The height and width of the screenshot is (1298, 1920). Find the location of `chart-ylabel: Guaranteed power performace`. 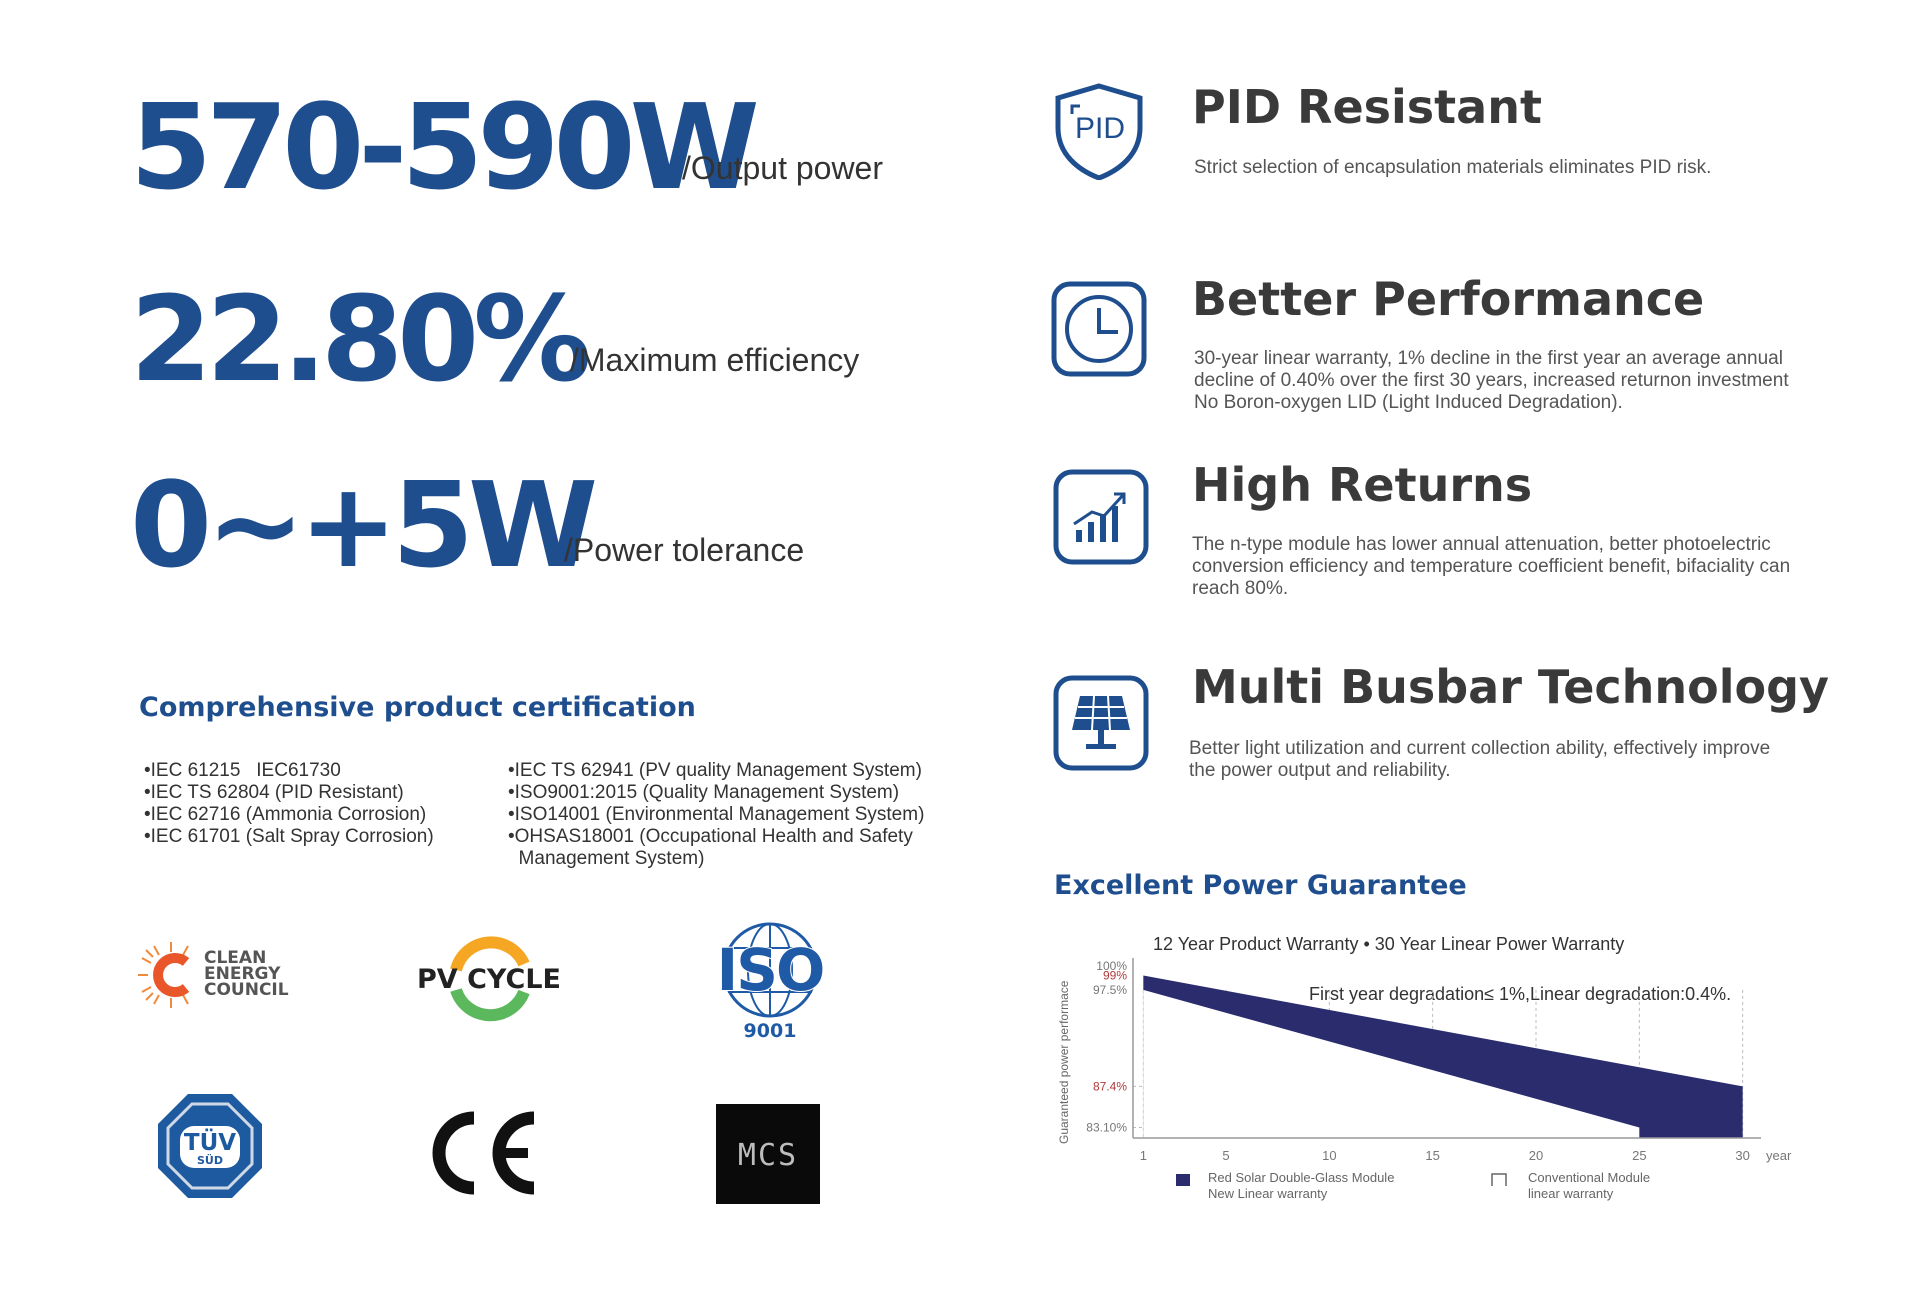

chart-ylabel: Guaranteed power performace is located at coordinates (1064, 1062).